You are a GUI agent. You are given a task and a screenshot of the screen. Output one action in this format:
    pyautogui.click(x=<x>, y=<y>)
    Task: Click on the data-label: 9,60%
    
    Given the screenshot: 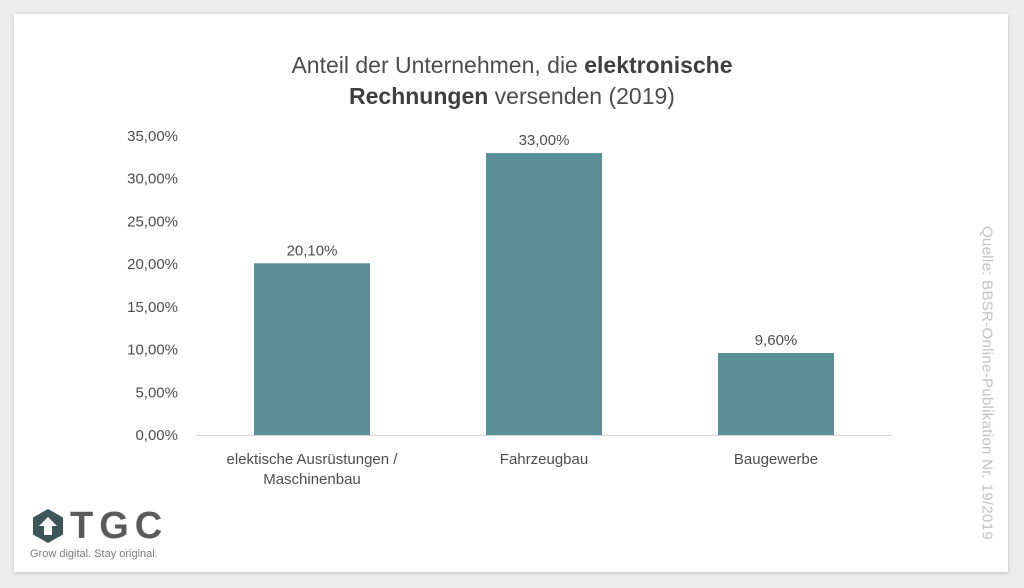 What is the action you would take?
    pyautogui.click(x=776, y=340)
    